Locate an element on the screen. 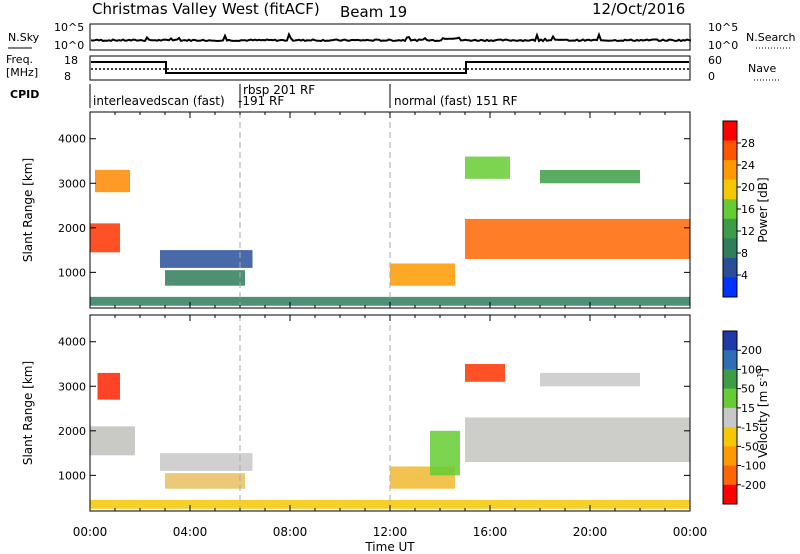  power-colorbar-label: Power [dB] is located at coordinates (763, 209).